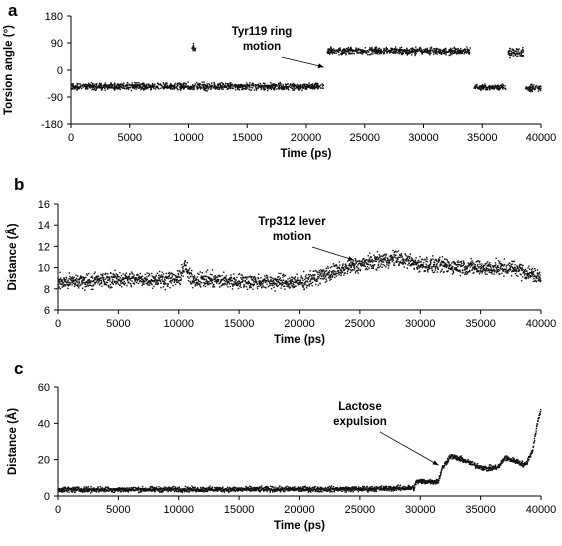 The image size is (562, 546). What do you see at coordinates (262, 47) in the screenshot?
I see `annotation-text: motion` at bounding box center [262, 47].